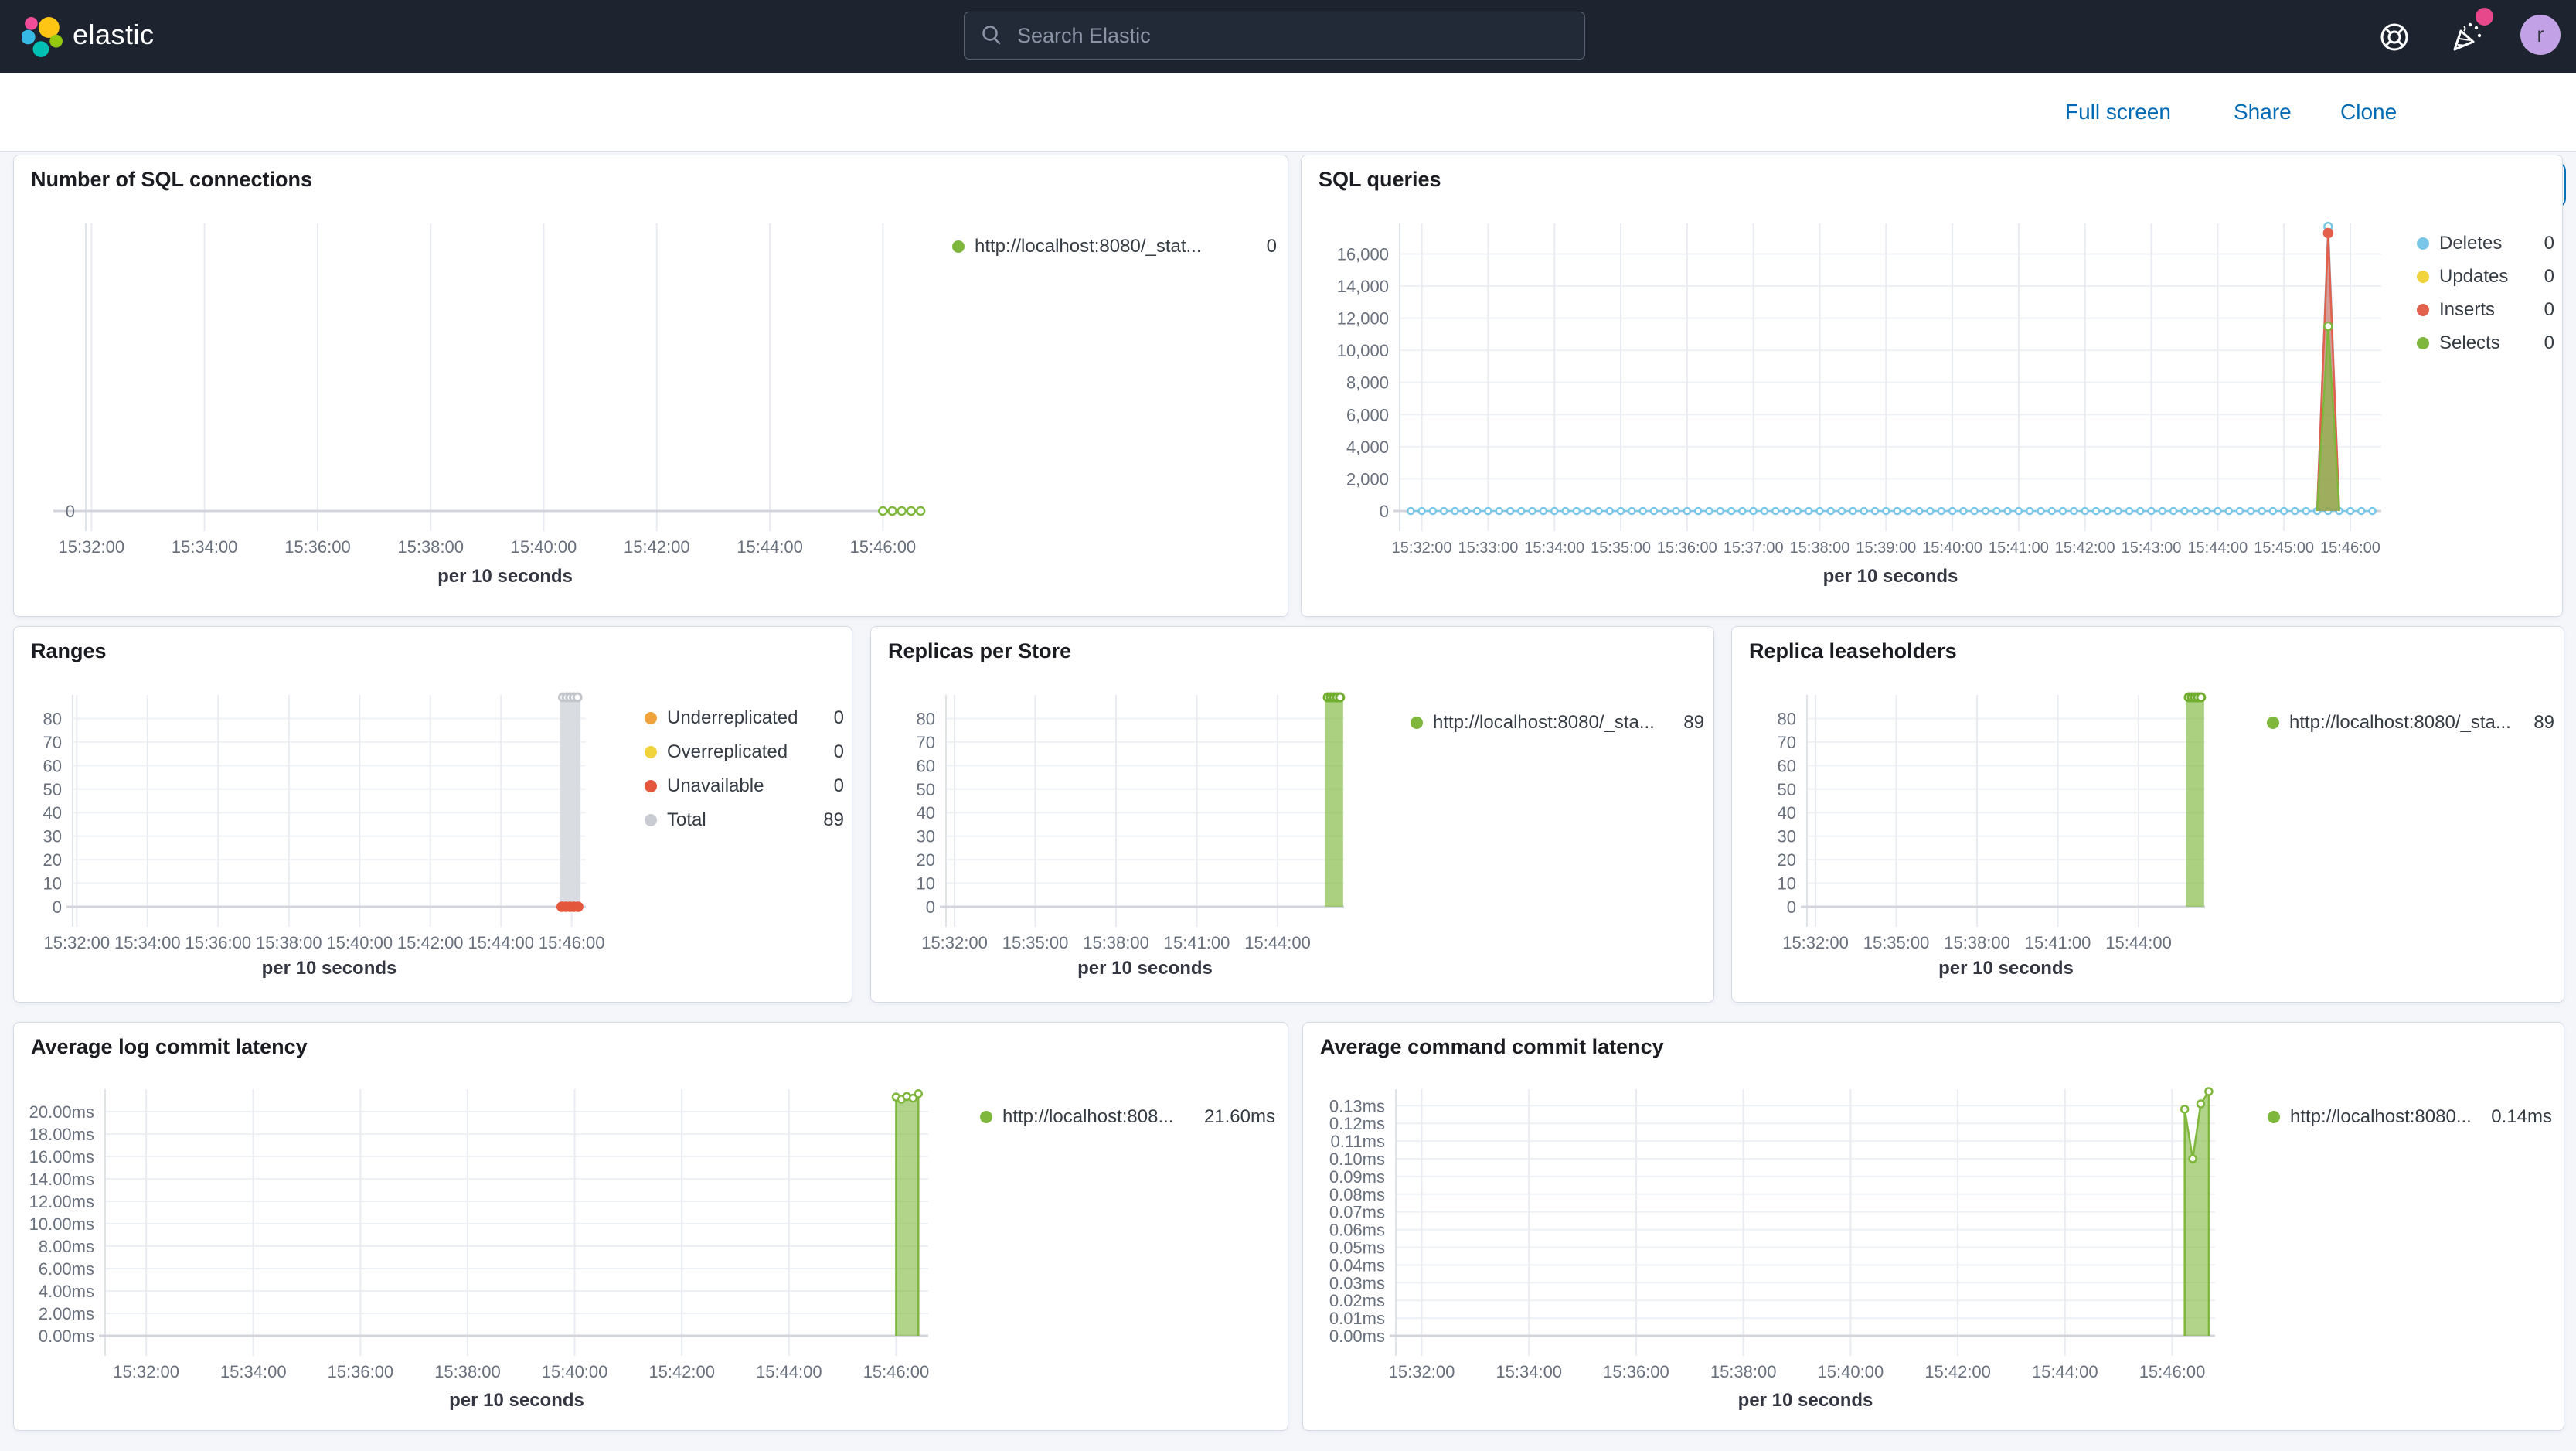 This screenshot has width=2576, height=1451. I want to click on legend-item: Updates 0, so click(2485, 276).